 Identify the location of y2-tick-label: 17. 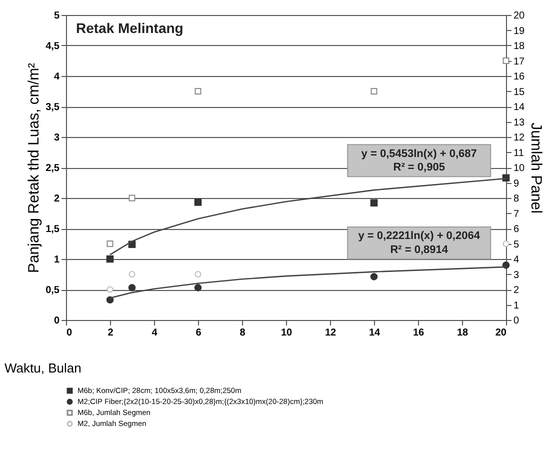
(520, 62).